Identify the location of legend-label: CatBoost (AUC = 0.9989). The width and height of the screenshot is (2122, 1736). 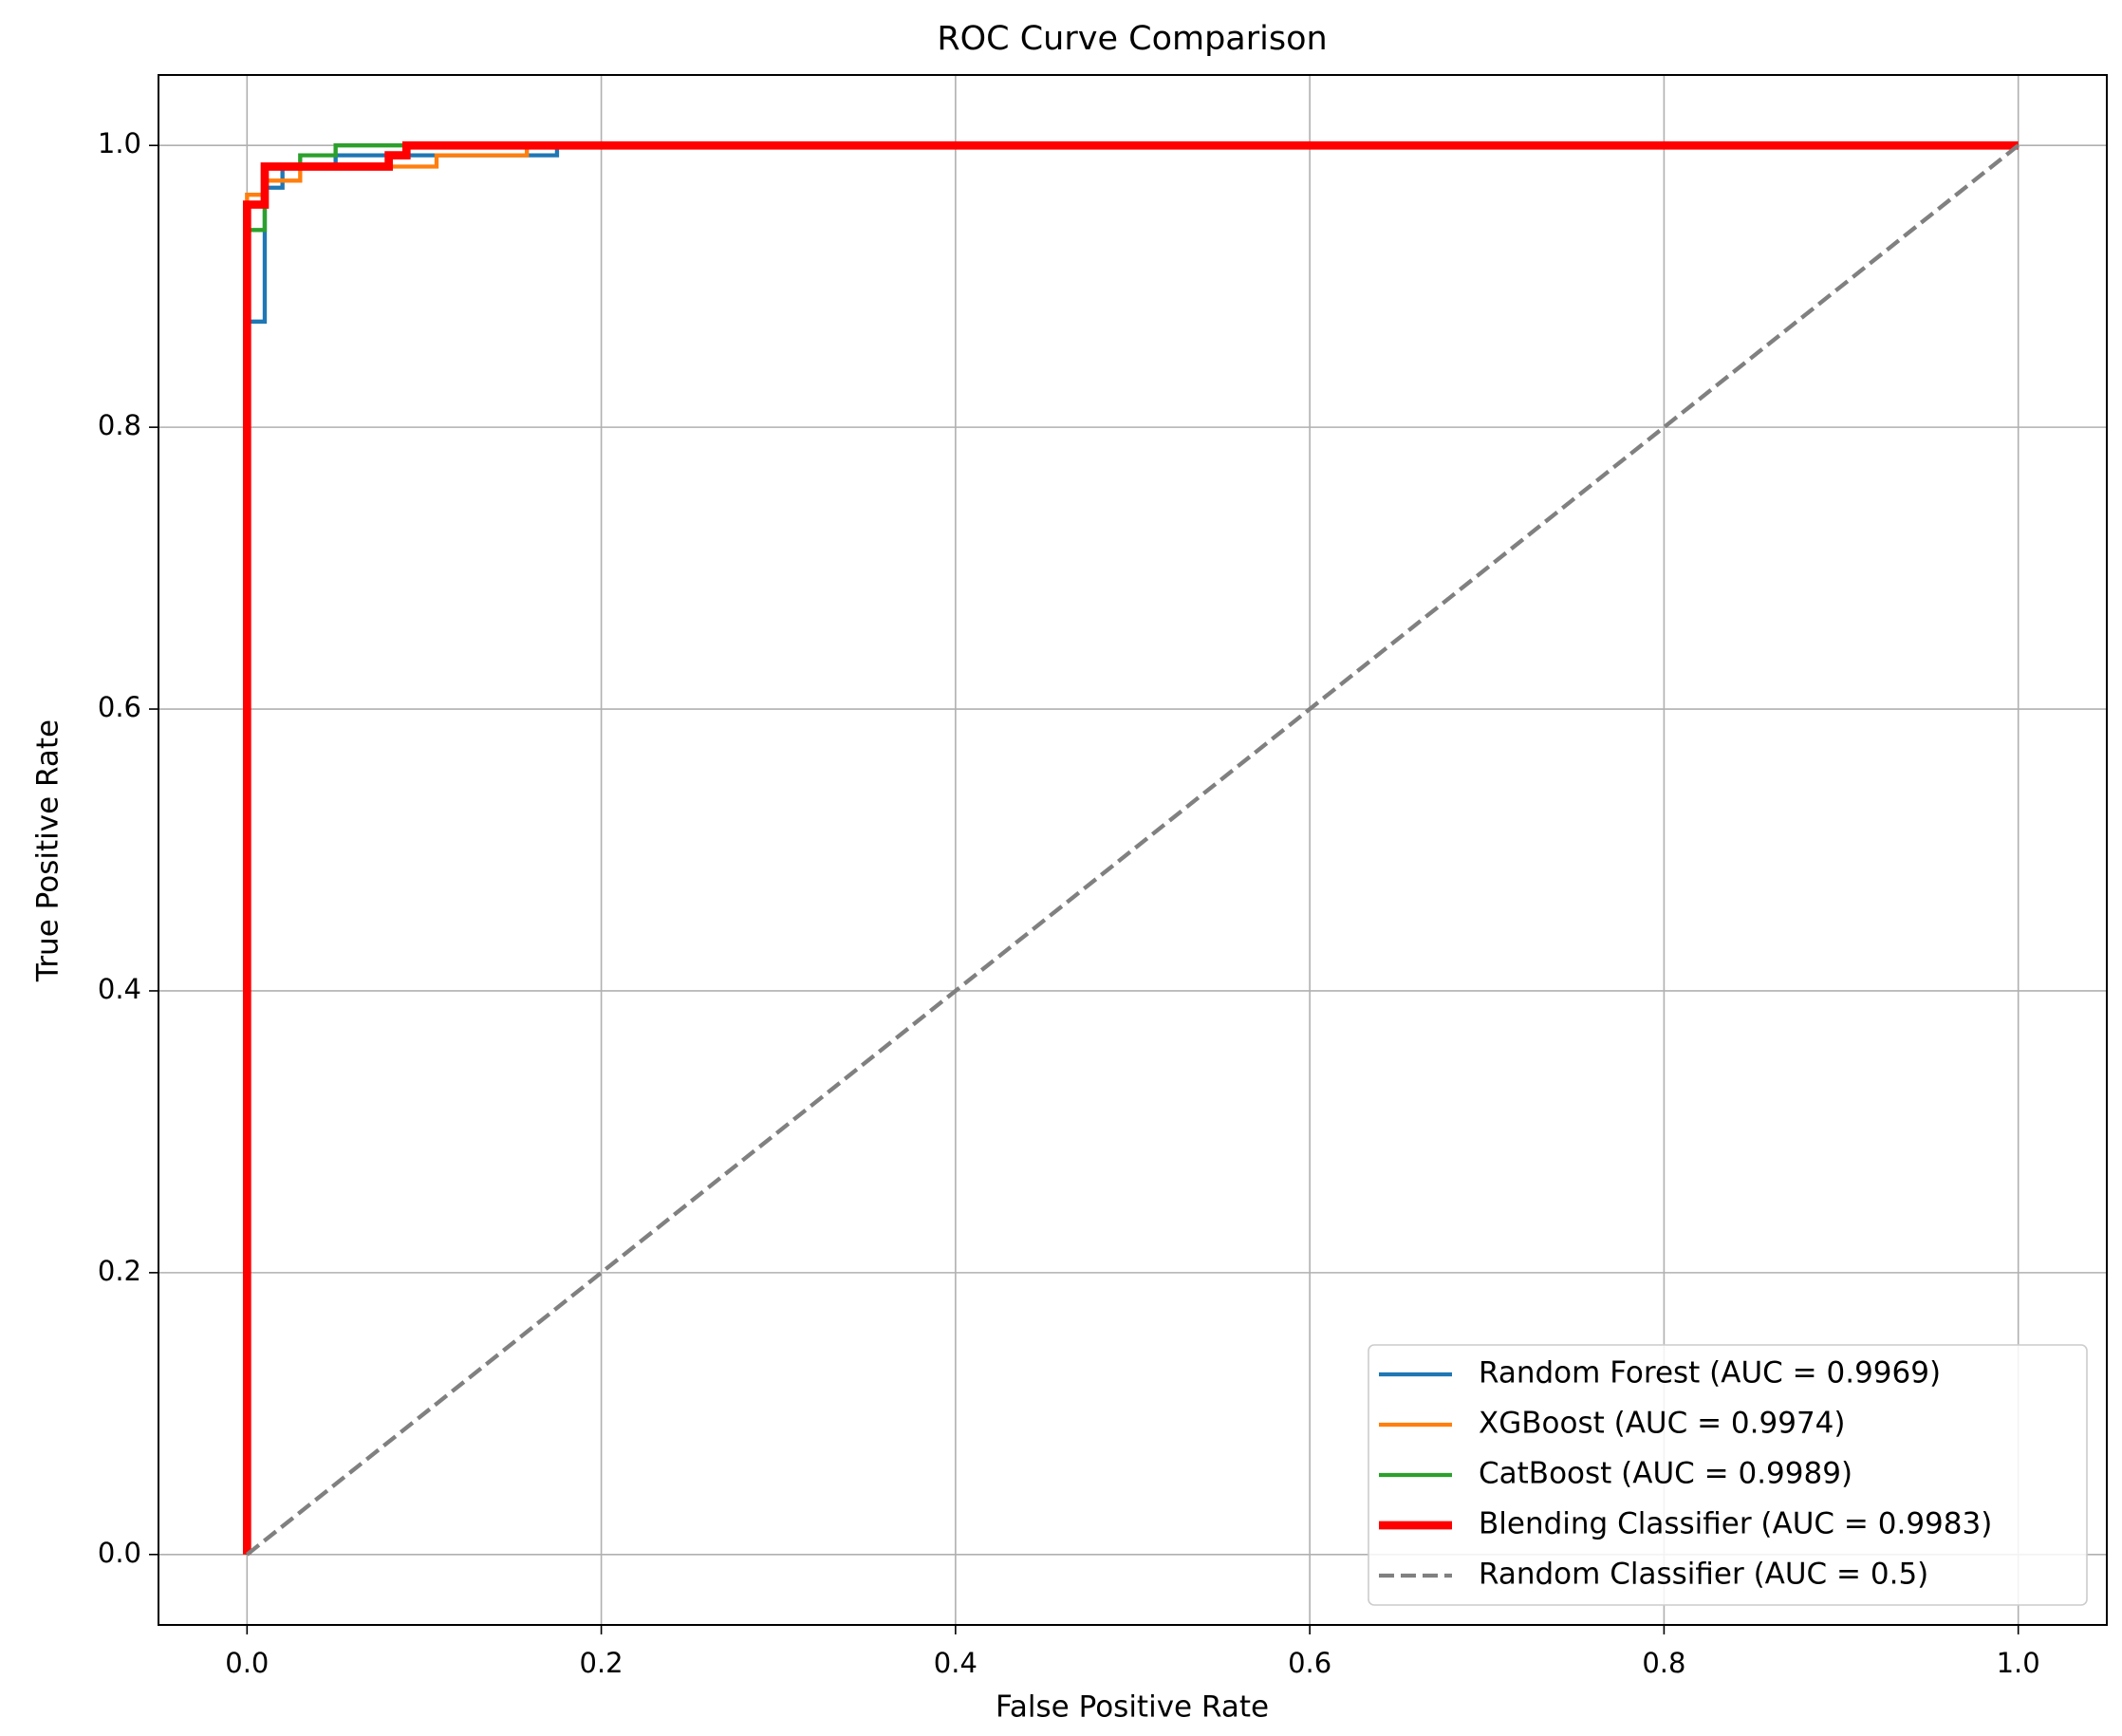
(1665, 1474).